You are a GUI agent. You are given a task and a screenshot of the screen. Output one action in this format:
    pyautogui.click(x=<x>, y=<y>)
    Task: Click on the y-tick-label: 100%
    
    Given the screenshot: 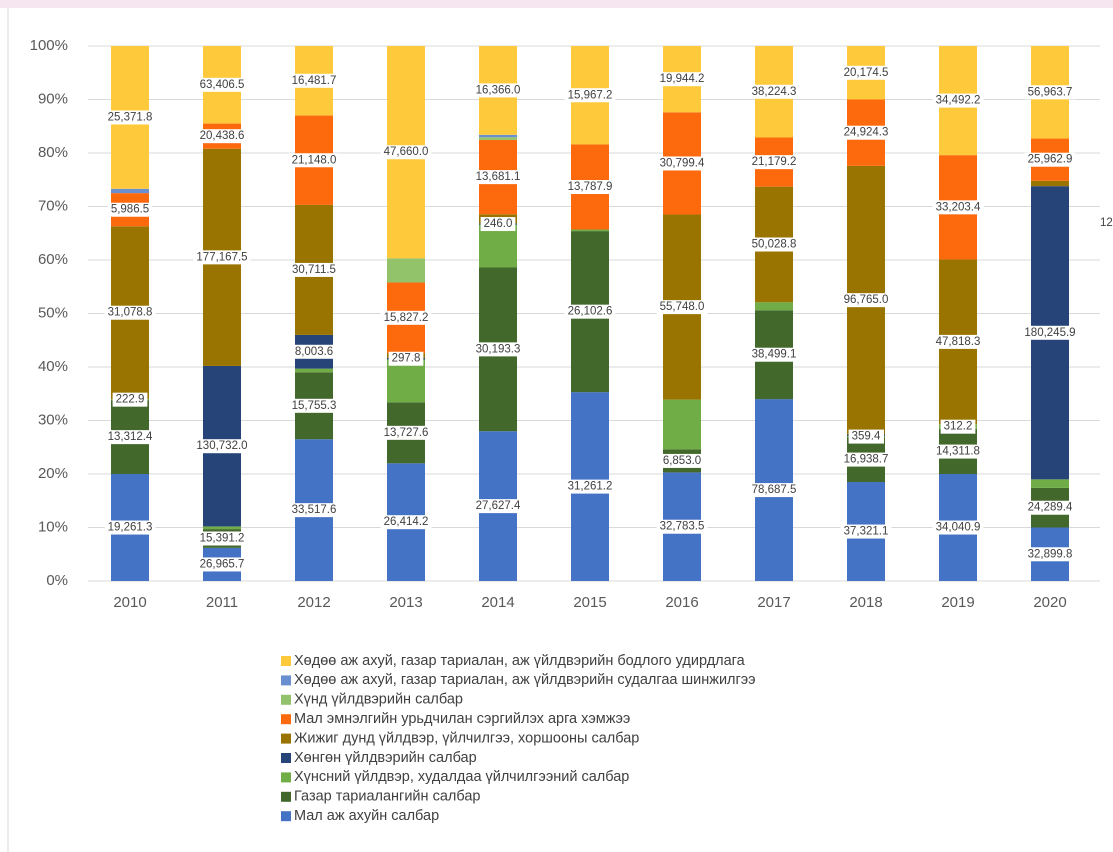 What is the action you would take?
    pyautogui.click(x=49, y=45)
    